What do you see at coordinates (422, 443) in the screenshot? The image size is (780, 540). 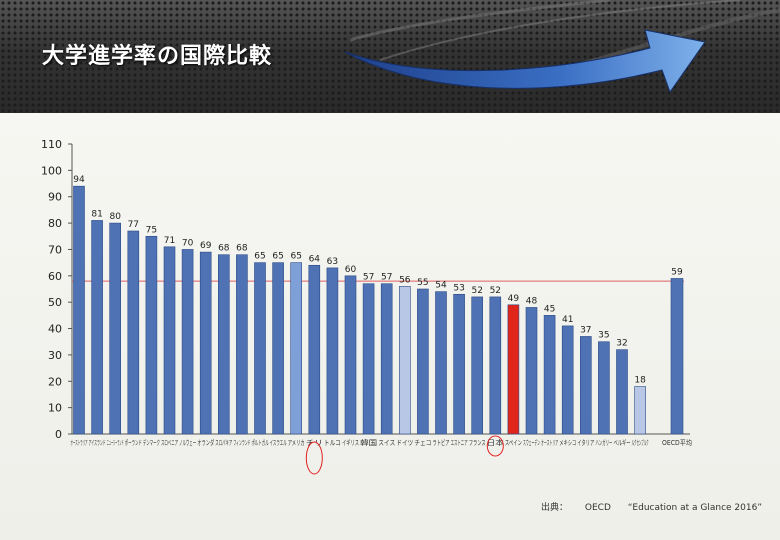 I see `category-label: チェコ` at bounding box center [422, 443].